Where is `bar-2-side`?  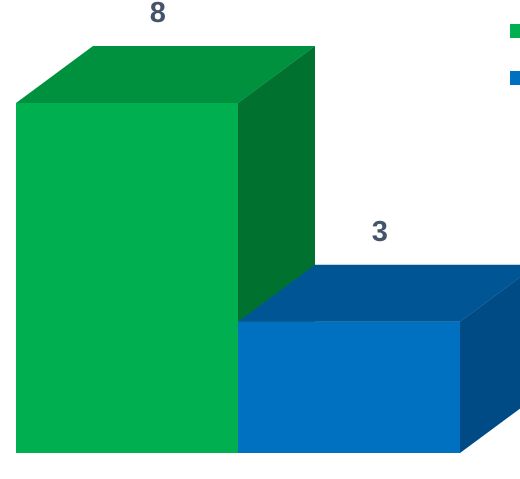 bar-2-side is located at coordinates (490, 365).